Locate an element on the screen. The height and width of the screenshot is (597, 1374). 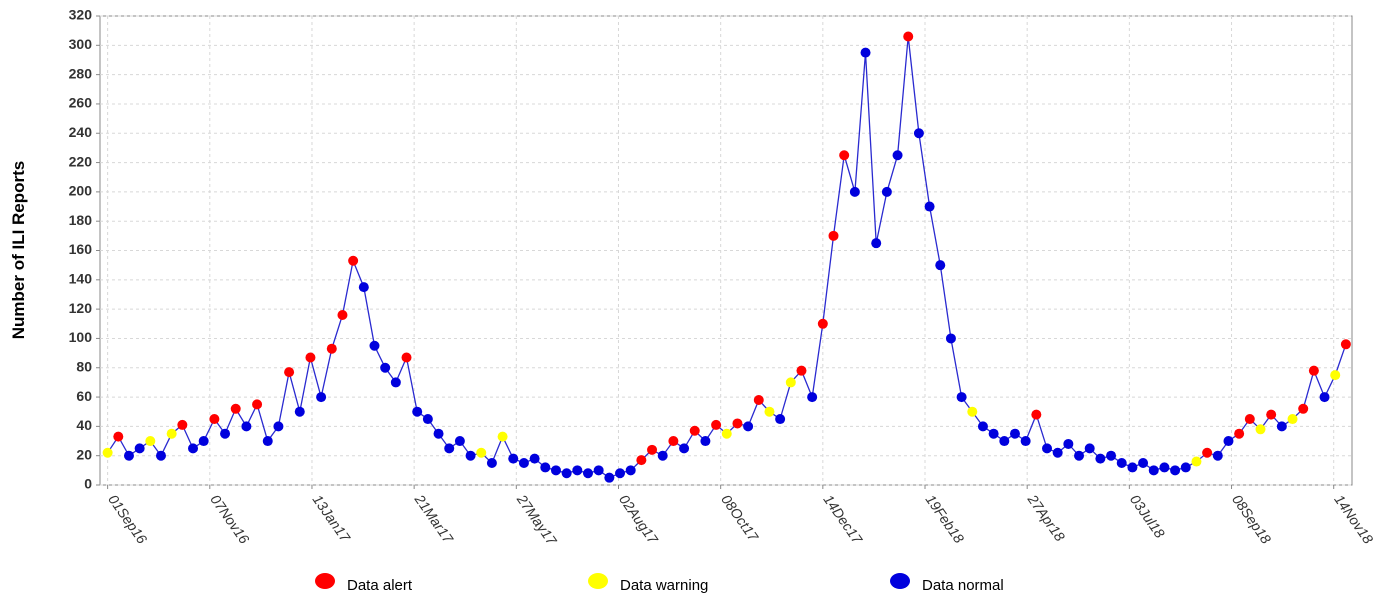
y-tick-label: 80 is located at coordinates (84, 366).